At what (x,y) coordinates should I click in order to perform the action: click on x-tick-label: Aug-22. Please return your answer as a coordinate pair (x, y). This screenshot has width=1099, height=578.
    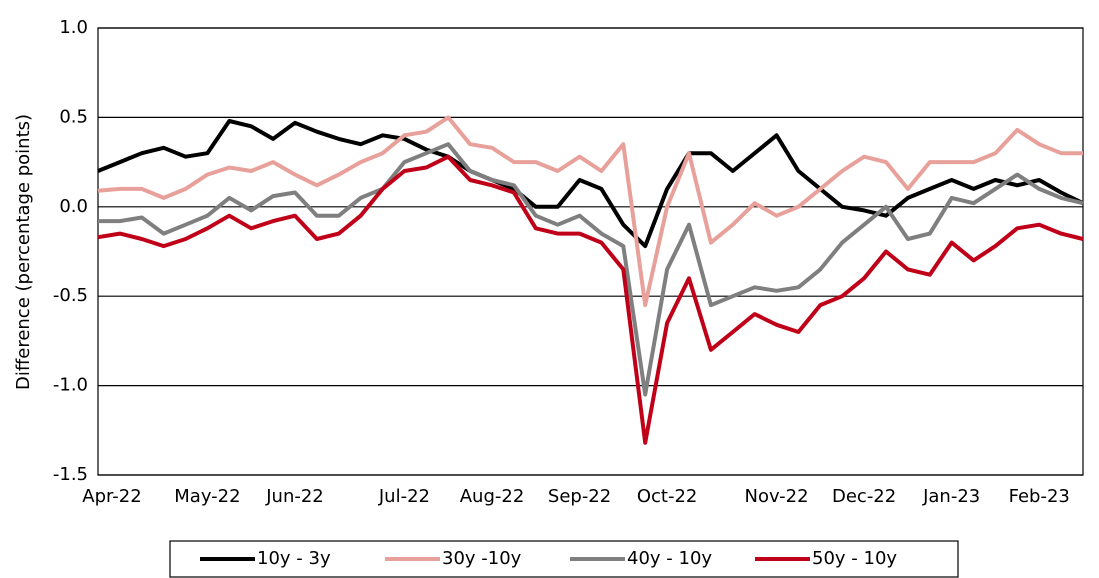
    Looking at the image, I should click on (492, 496).